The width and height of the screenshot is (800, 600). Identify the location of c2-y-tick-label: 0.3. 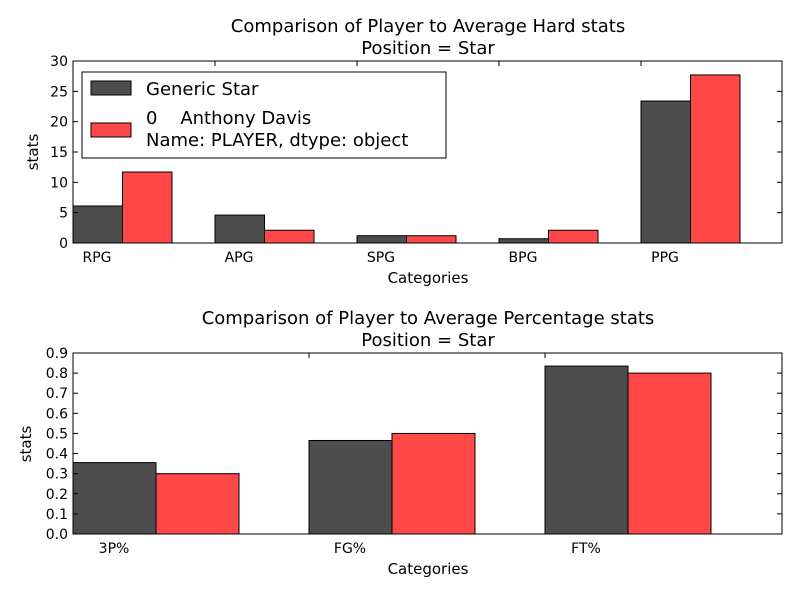
(57, 475).